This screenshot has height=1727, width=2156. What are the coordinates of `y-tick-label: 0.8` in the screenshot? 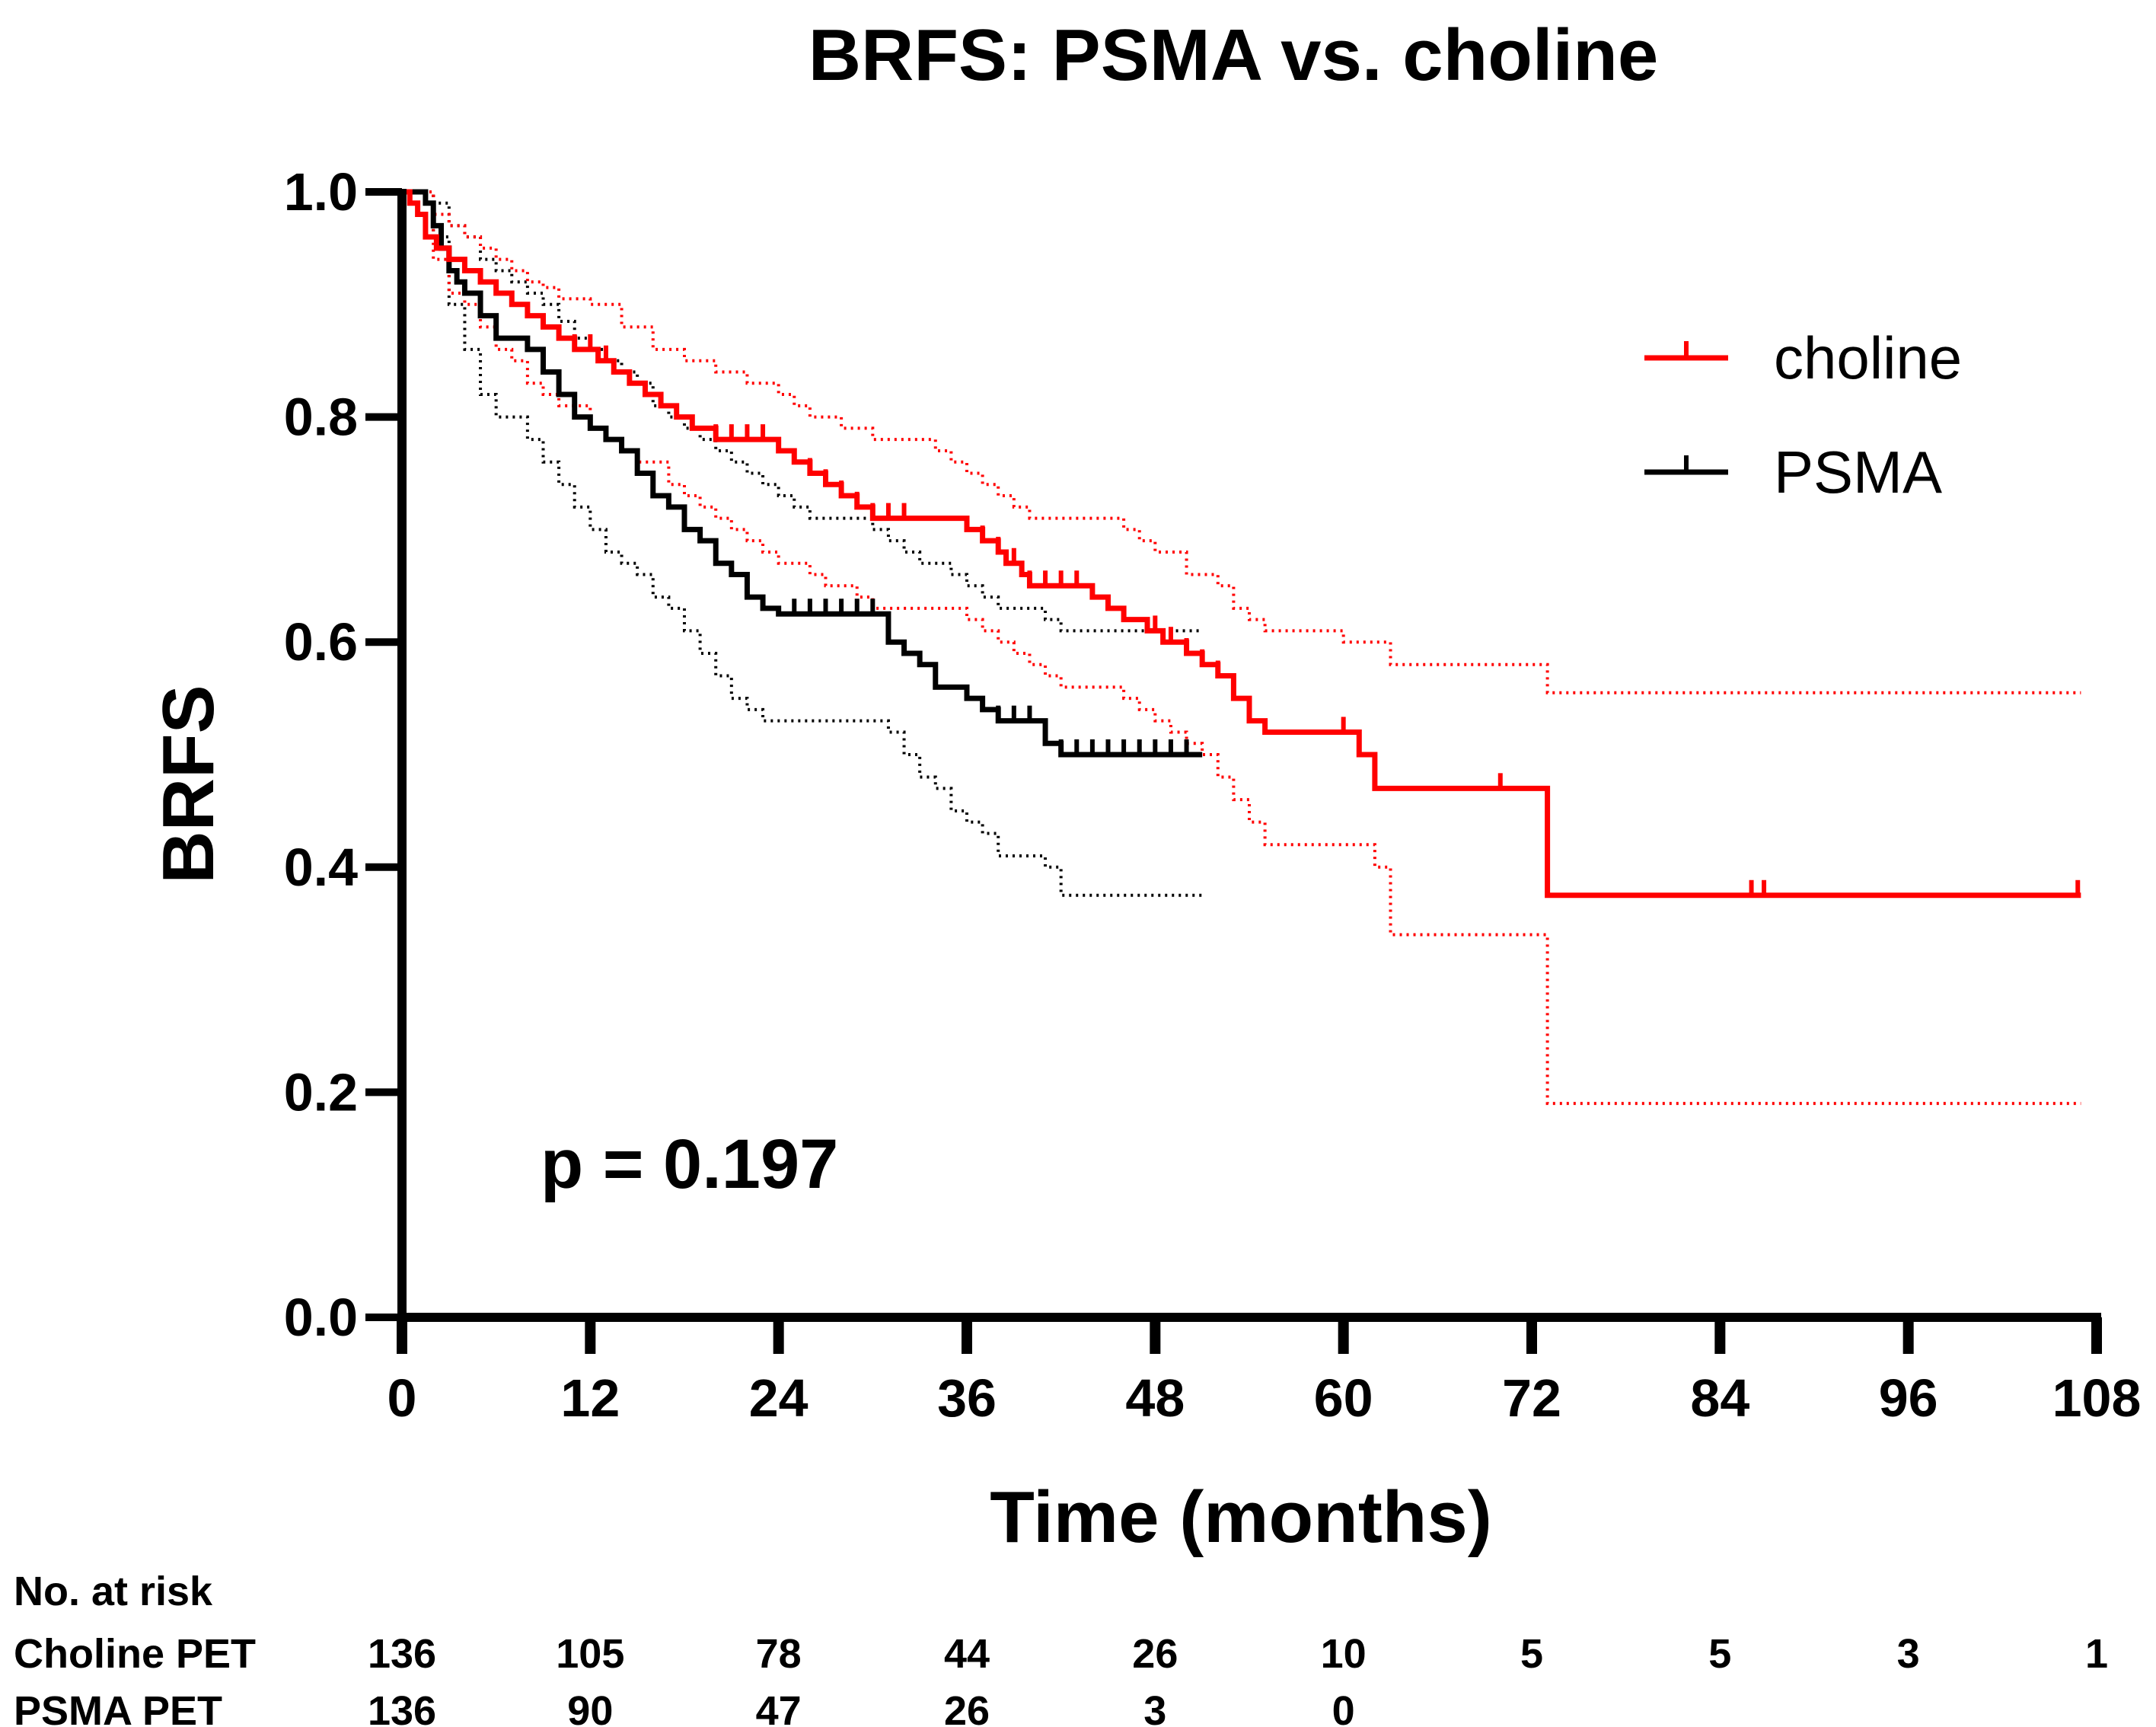 It's located at (321, 417).